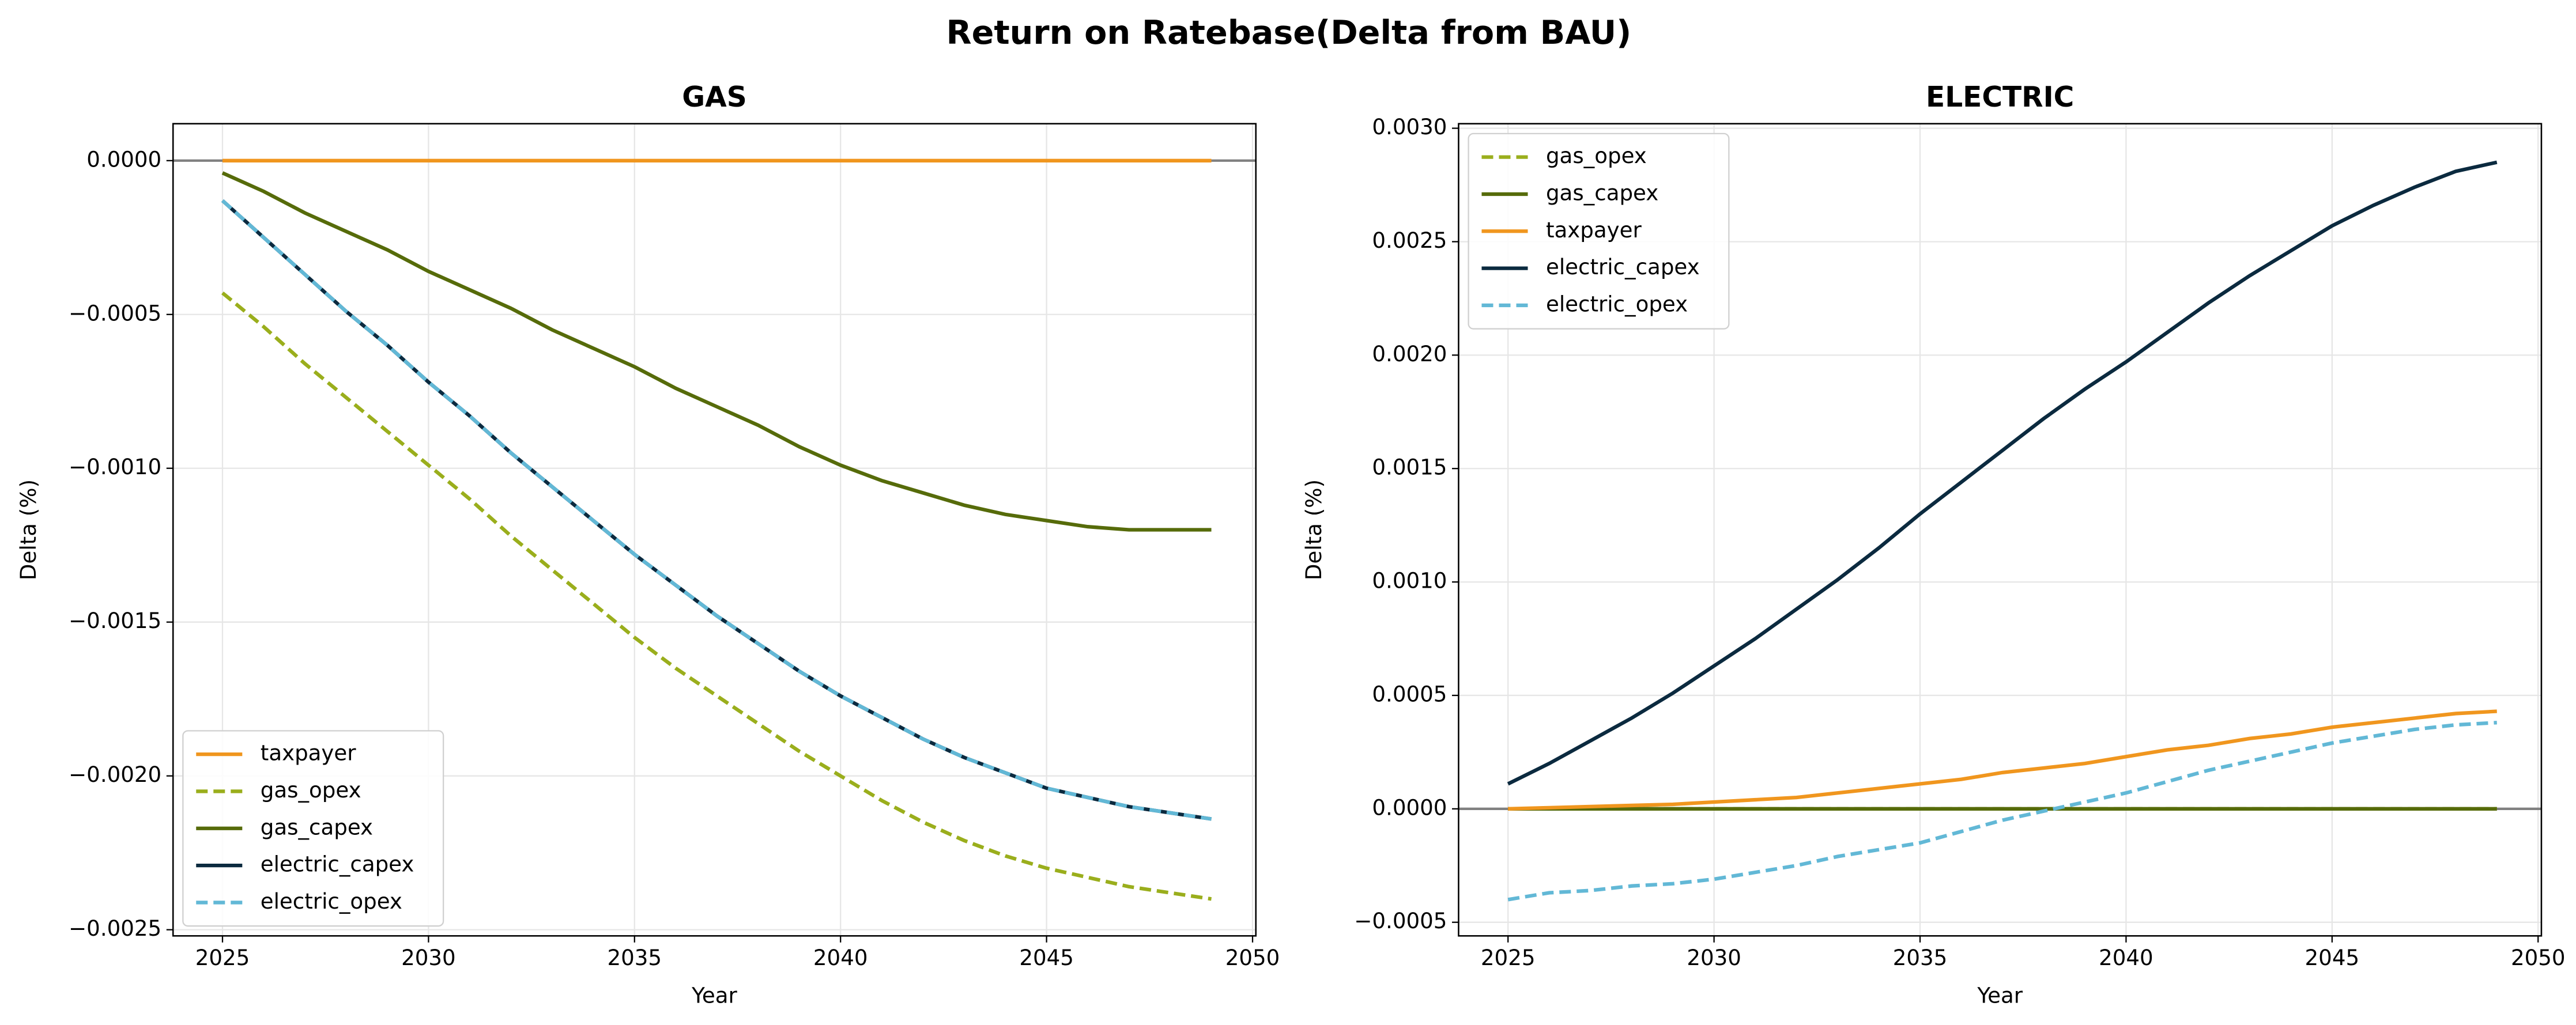 The width and height of the screenshot is (2576, 1025). Describe the element at coordinates (1409, 353) in the screenshot. I see `y-tick-label: 0.0020` at that location.